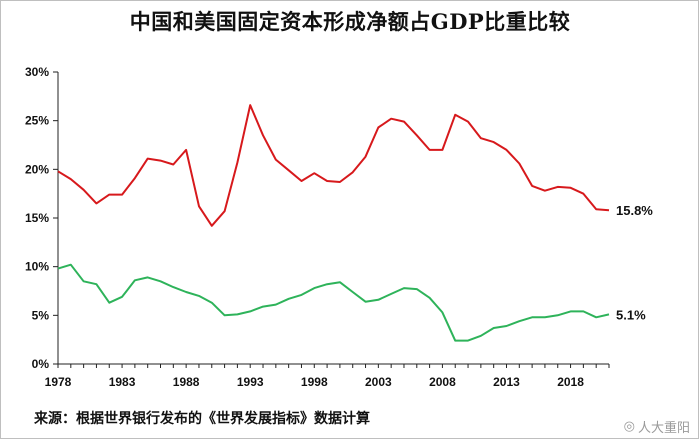 The width and height of the screenshot is (700, 440). I want to click on y-tick-label: 30%, so click(37, 72).